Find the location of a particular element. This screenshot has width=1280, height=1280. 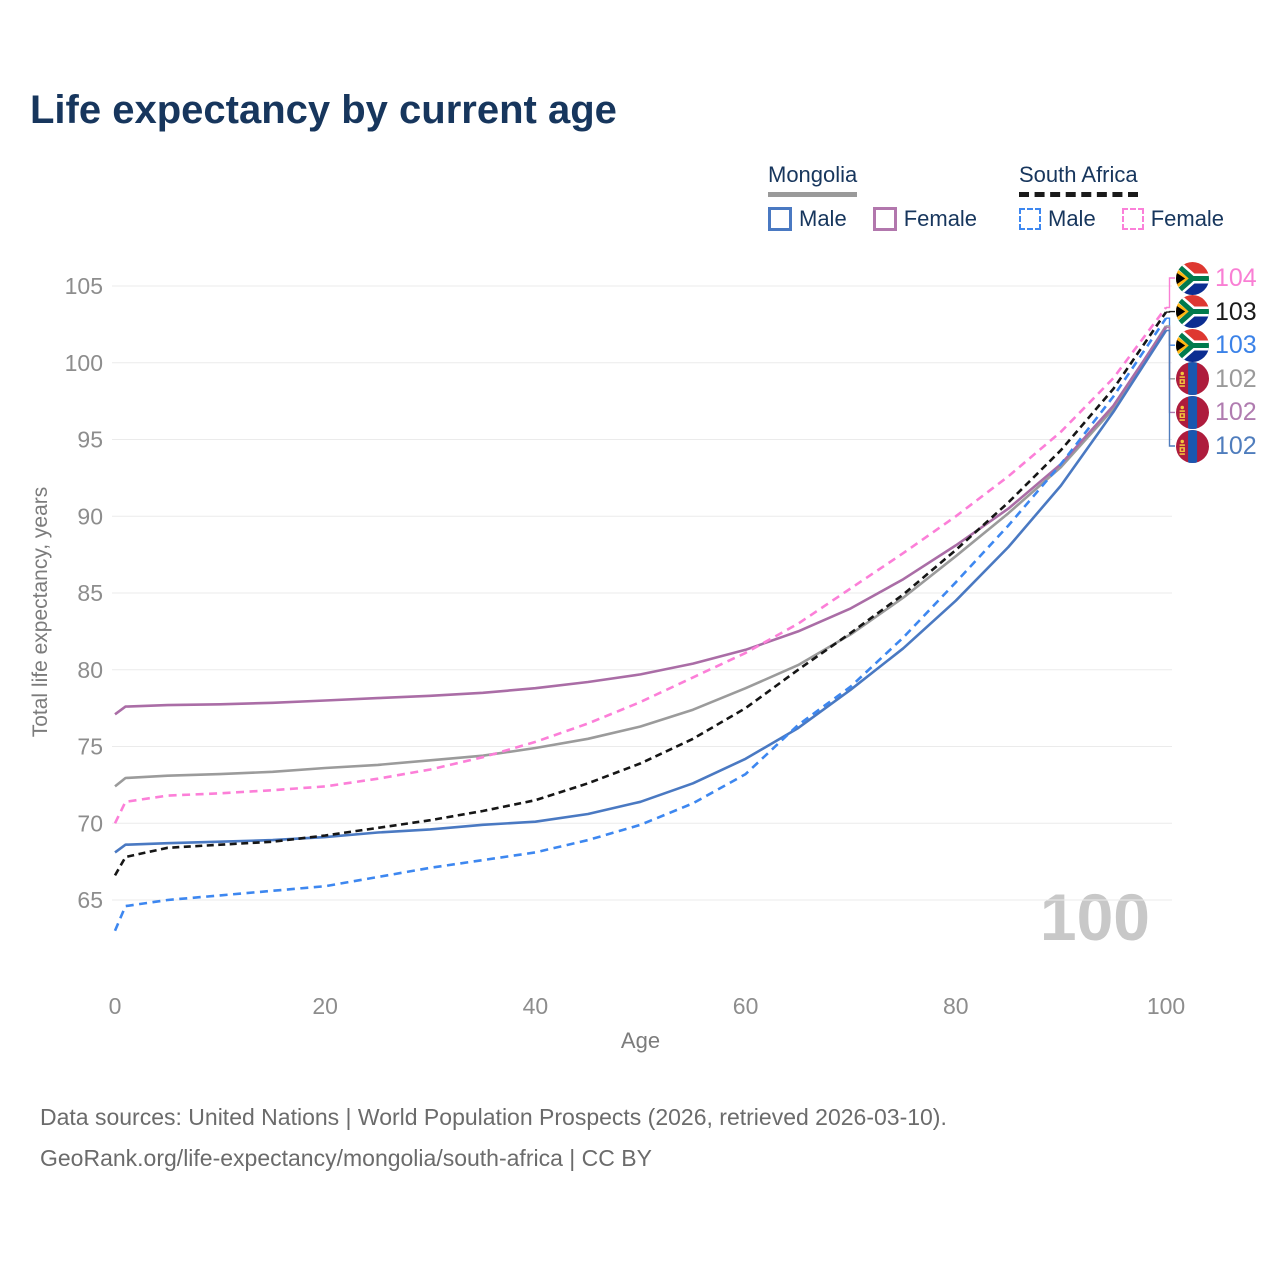

mongolia-male-swatch-icon is located at coordinates (780, 219).